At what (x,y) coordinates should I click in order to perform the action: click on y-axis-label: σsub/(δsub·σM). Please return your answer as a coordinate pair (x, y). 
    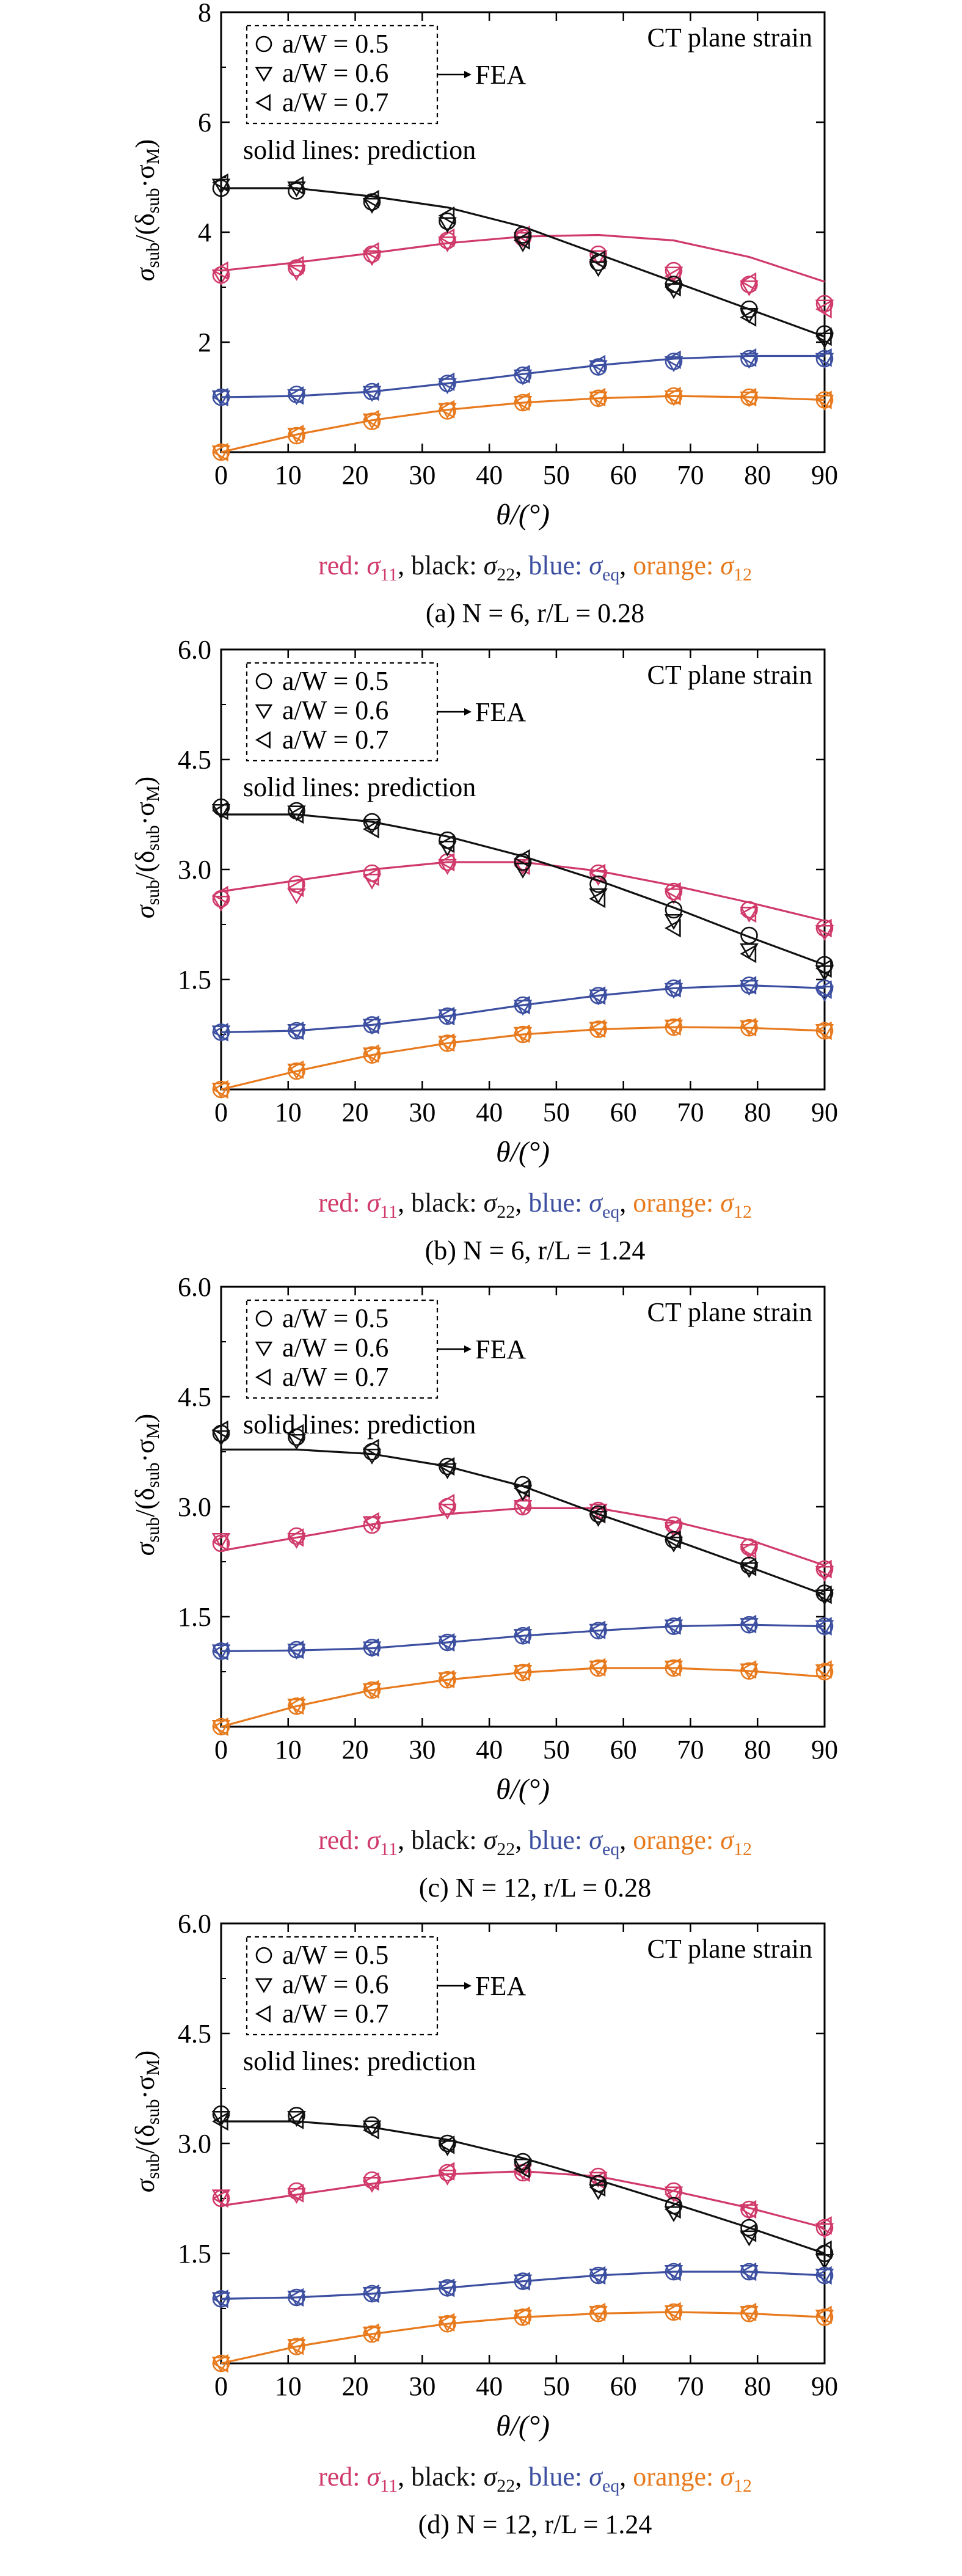
    Looking at the image, I should click on (146, 2121).